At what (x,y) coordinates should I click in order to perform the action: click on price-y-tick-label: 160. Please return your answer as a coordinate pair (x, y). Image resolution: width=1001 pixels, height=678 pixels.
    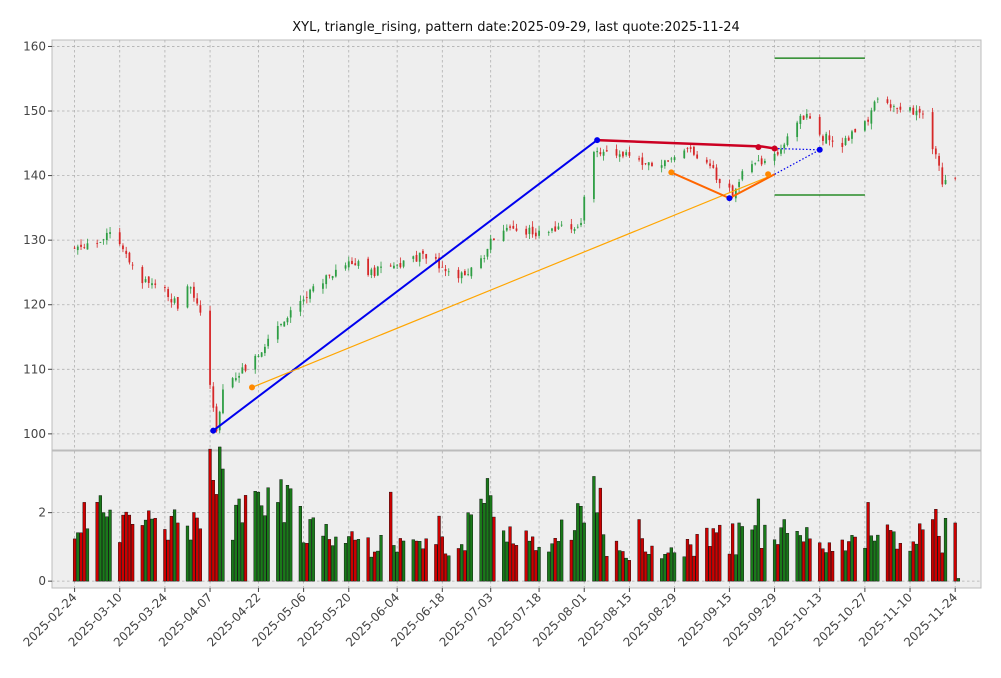
    Looking at the image, I should click on (34, 46).